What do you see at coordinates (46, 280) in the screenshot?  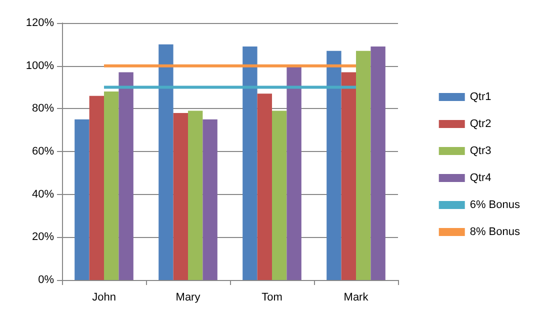 I see `y-tick-label: 0%` at bounding box center [46, 280].